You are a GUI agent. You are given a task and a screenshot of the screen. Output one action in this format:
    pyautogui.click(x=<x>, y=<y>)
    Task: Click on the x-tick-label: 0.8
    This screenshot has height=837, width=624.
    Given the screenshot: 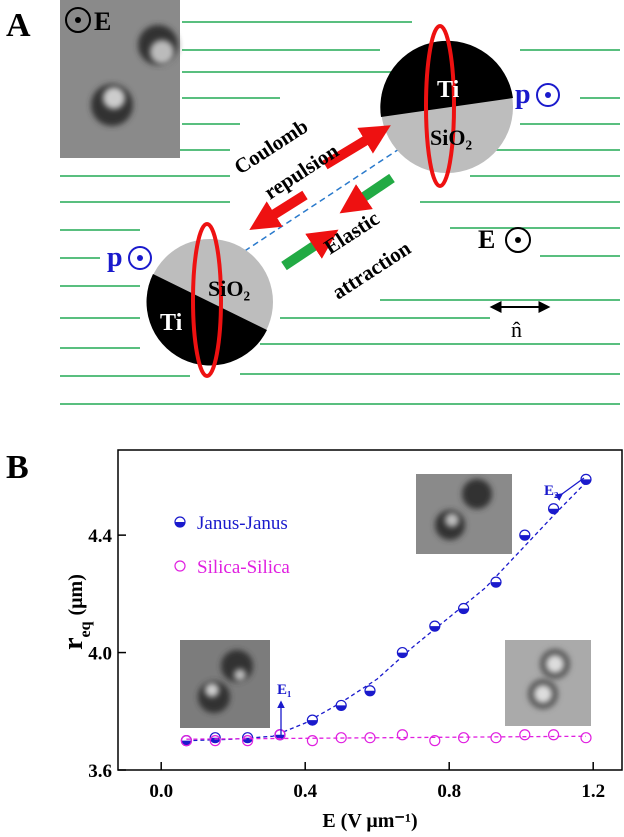 What is the action you would take?
    pyautogui.click(x=449, y=791)
    